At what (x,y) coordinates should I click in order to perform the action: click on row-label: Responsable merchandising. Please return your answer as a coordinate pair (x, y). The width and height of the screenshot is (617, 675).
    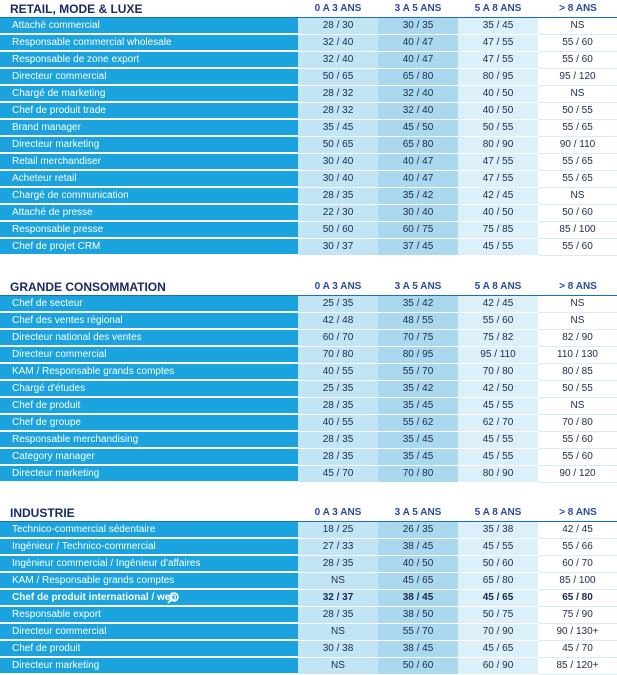
    Looking at the image, I should click on (149, 440).